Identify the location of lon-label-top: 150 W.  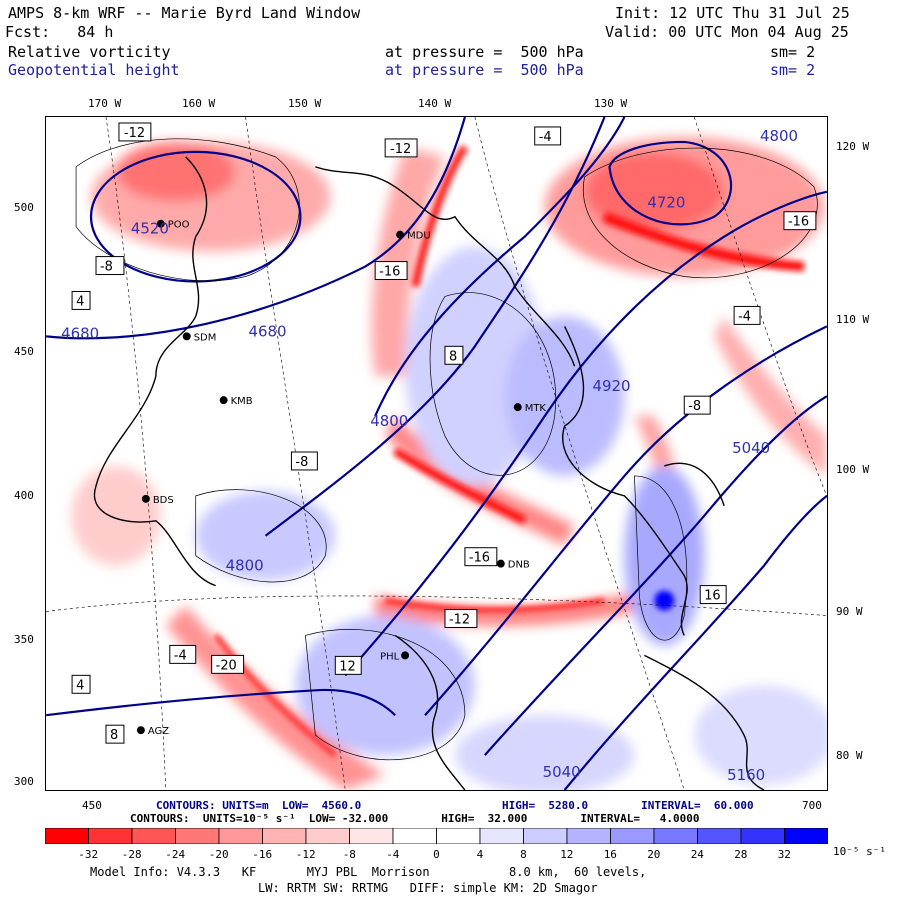
(305, 103).